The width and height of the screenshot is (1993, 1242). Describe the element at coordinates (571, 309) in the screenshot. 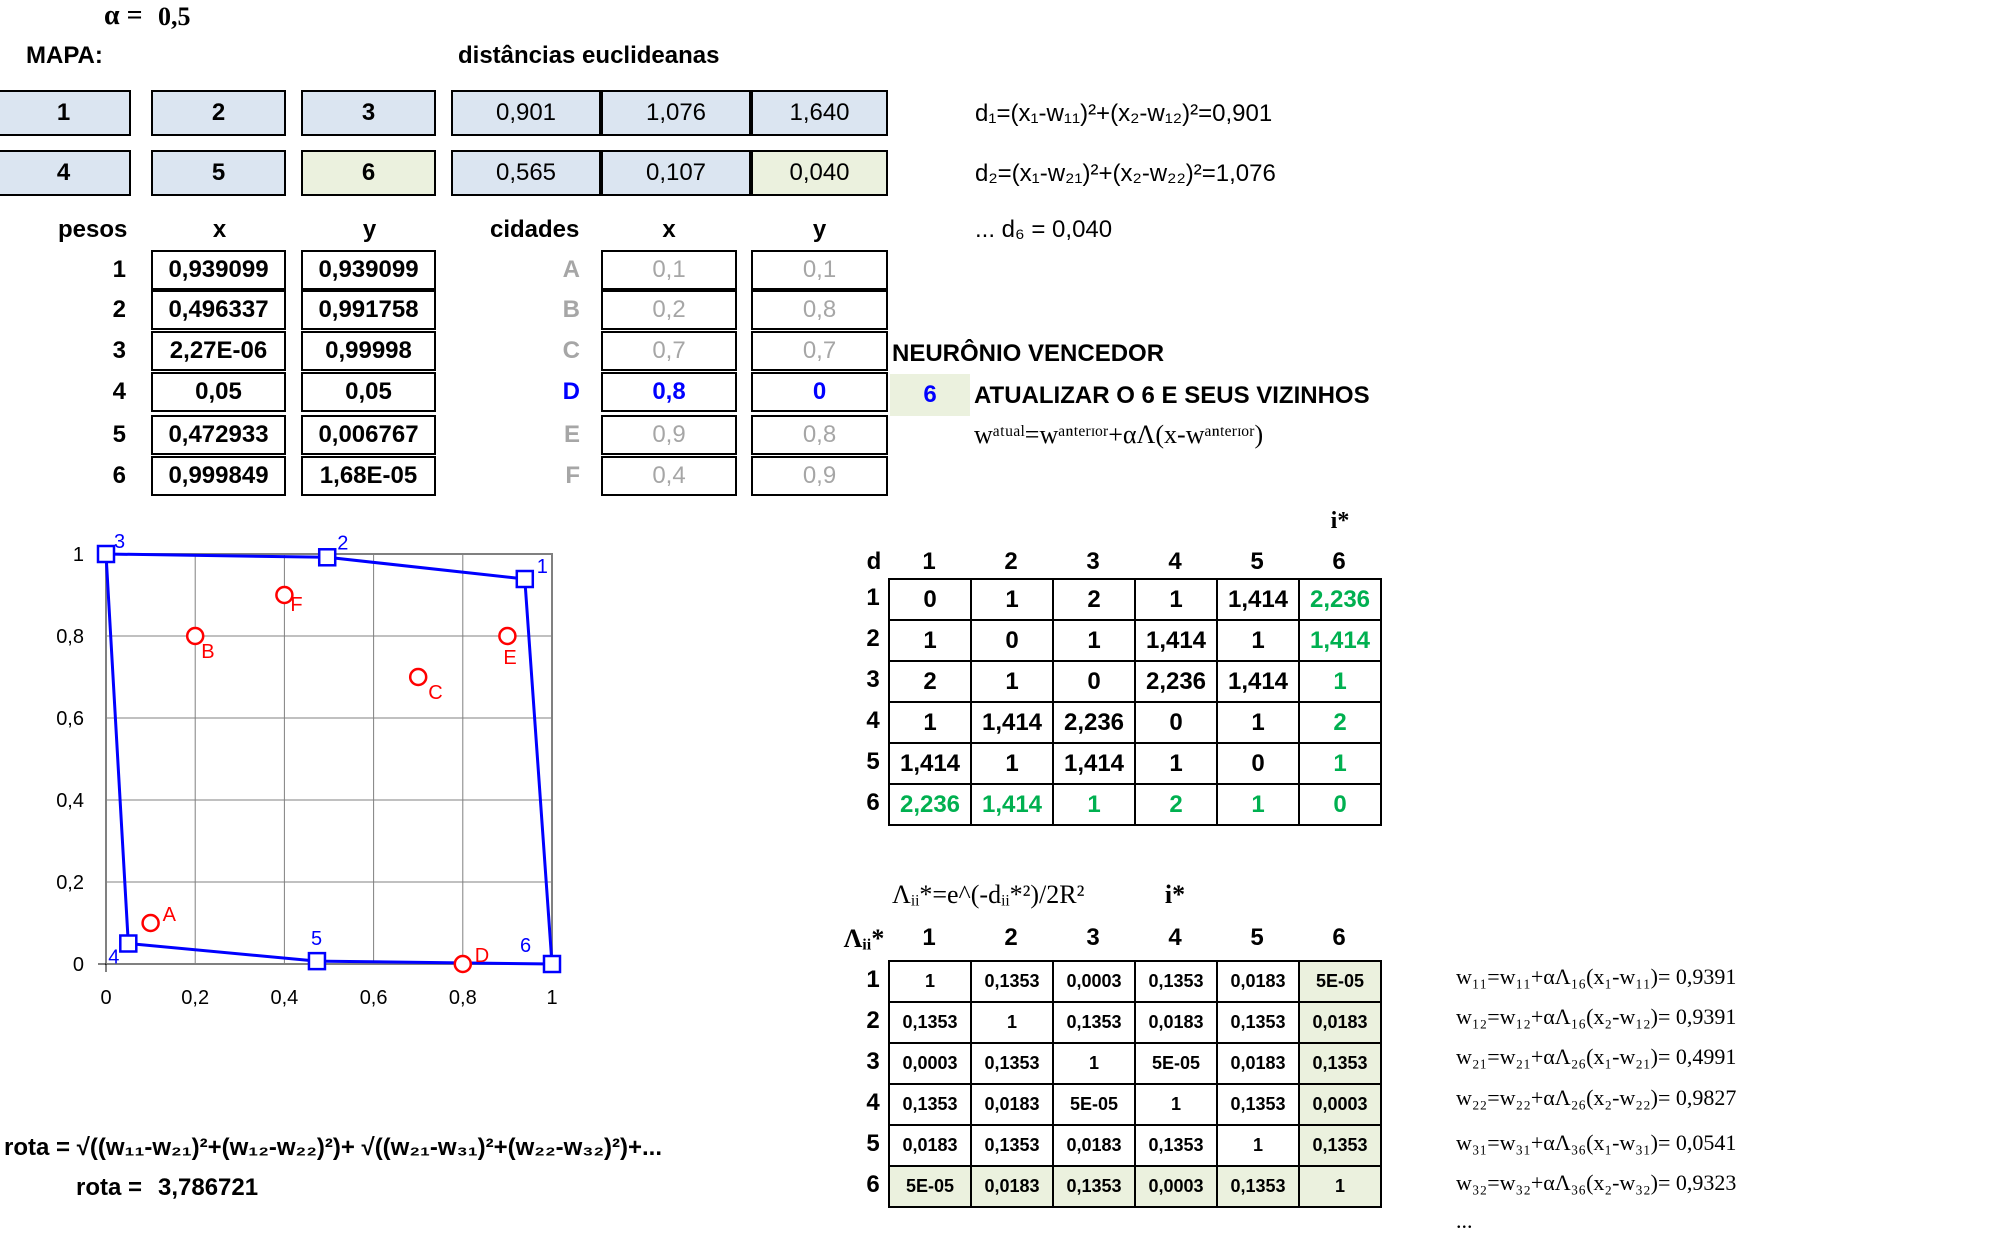

I see `cidades-row-label: B` at that location.